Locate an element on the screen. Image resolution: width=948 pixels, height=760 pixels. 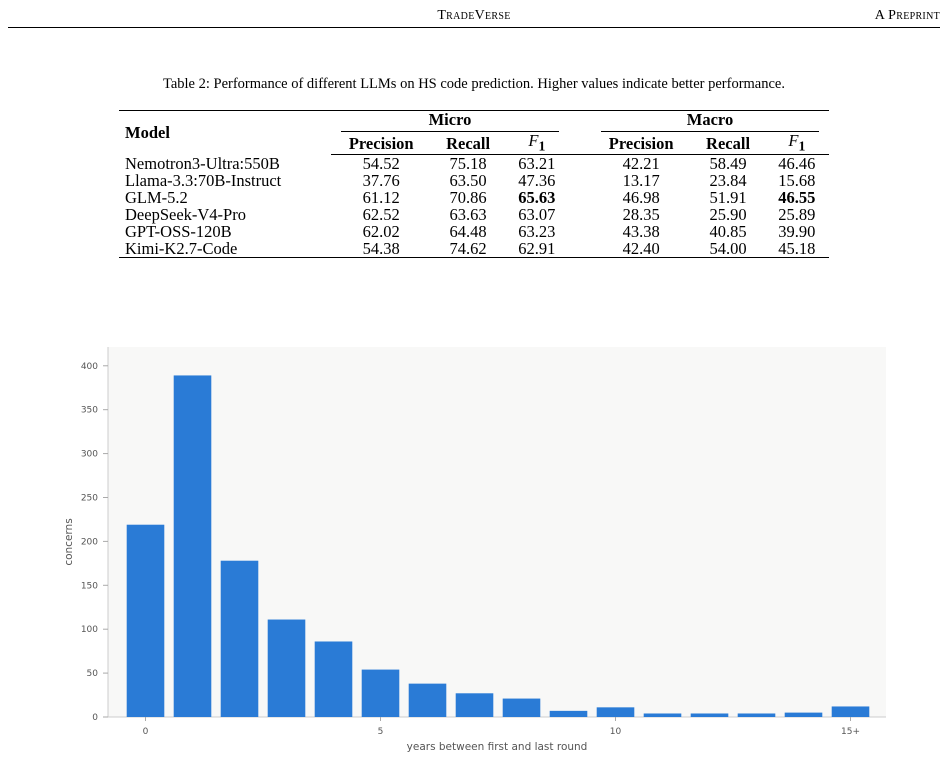
micro-precision-cell: 37.76 is located at coordinates (381, 181).